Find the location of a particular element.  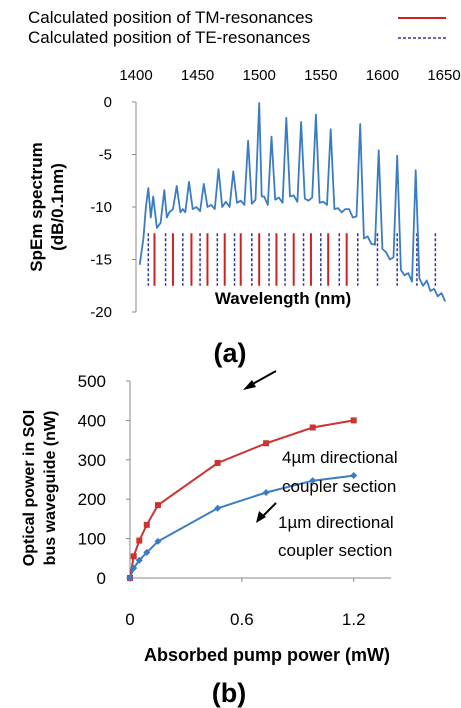

b-y-axis-label-line1: Optical power in SOI is located at coordinates (29, 488).